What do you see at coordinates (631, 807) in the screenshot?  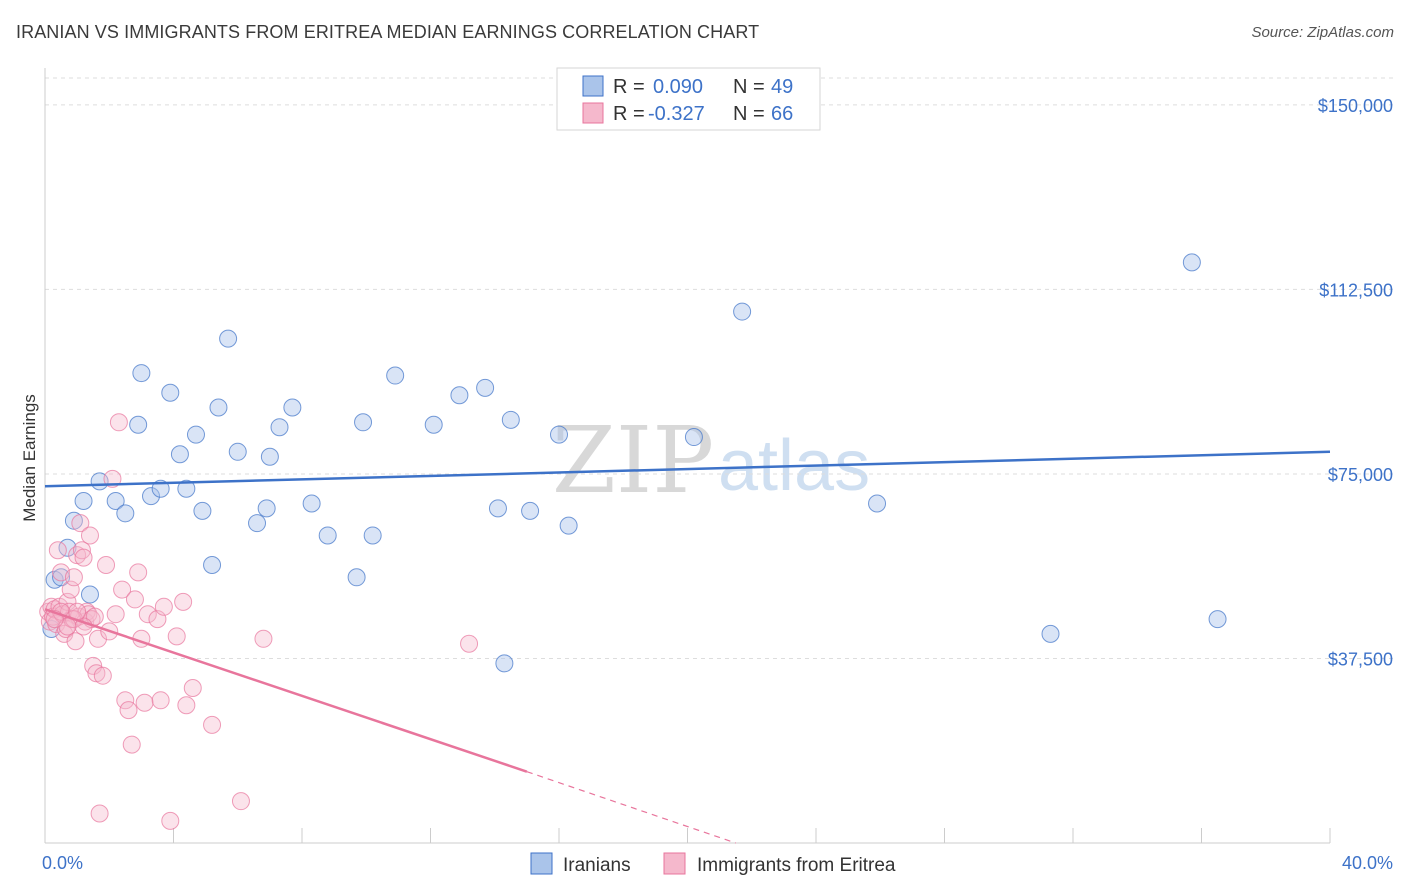 I see `trend-line-eritrea-extension` at bounding box center [631, 807].